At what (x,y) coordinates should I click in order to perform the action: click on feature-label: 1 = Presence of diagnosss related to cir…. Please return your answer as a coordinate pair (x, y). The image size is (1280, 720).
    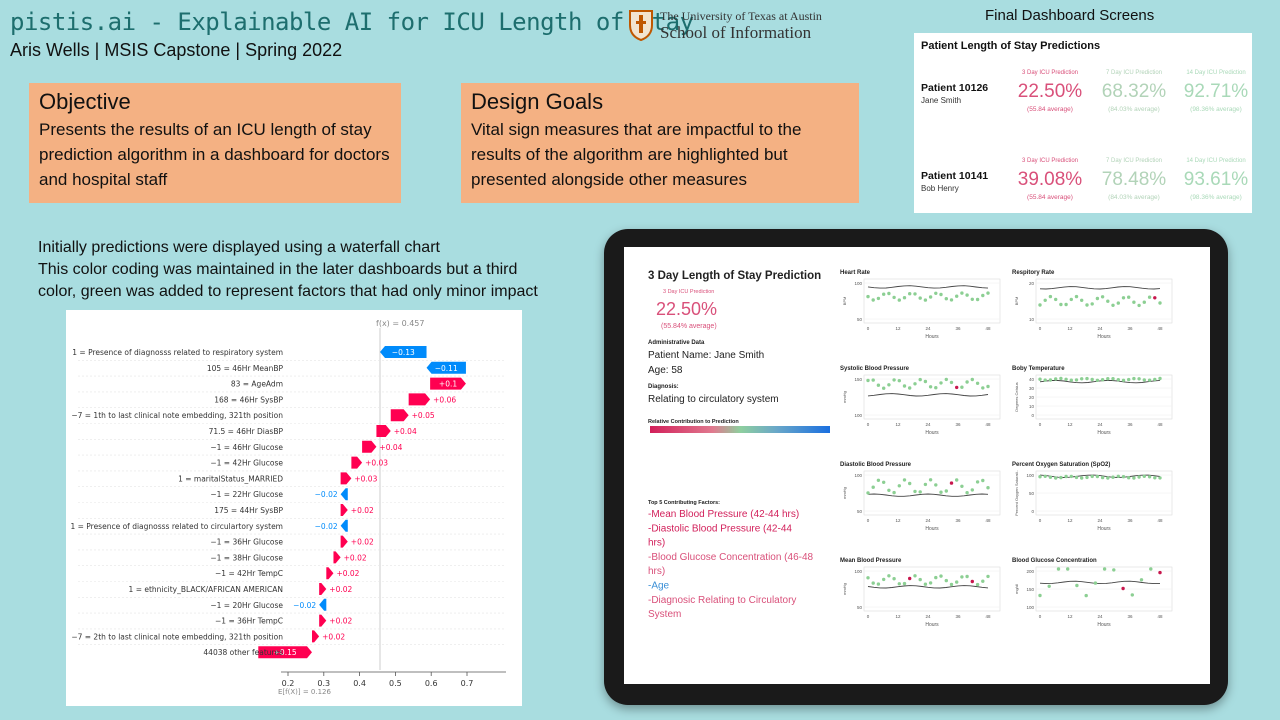
    Looking at the image, I should click on (176, 526).